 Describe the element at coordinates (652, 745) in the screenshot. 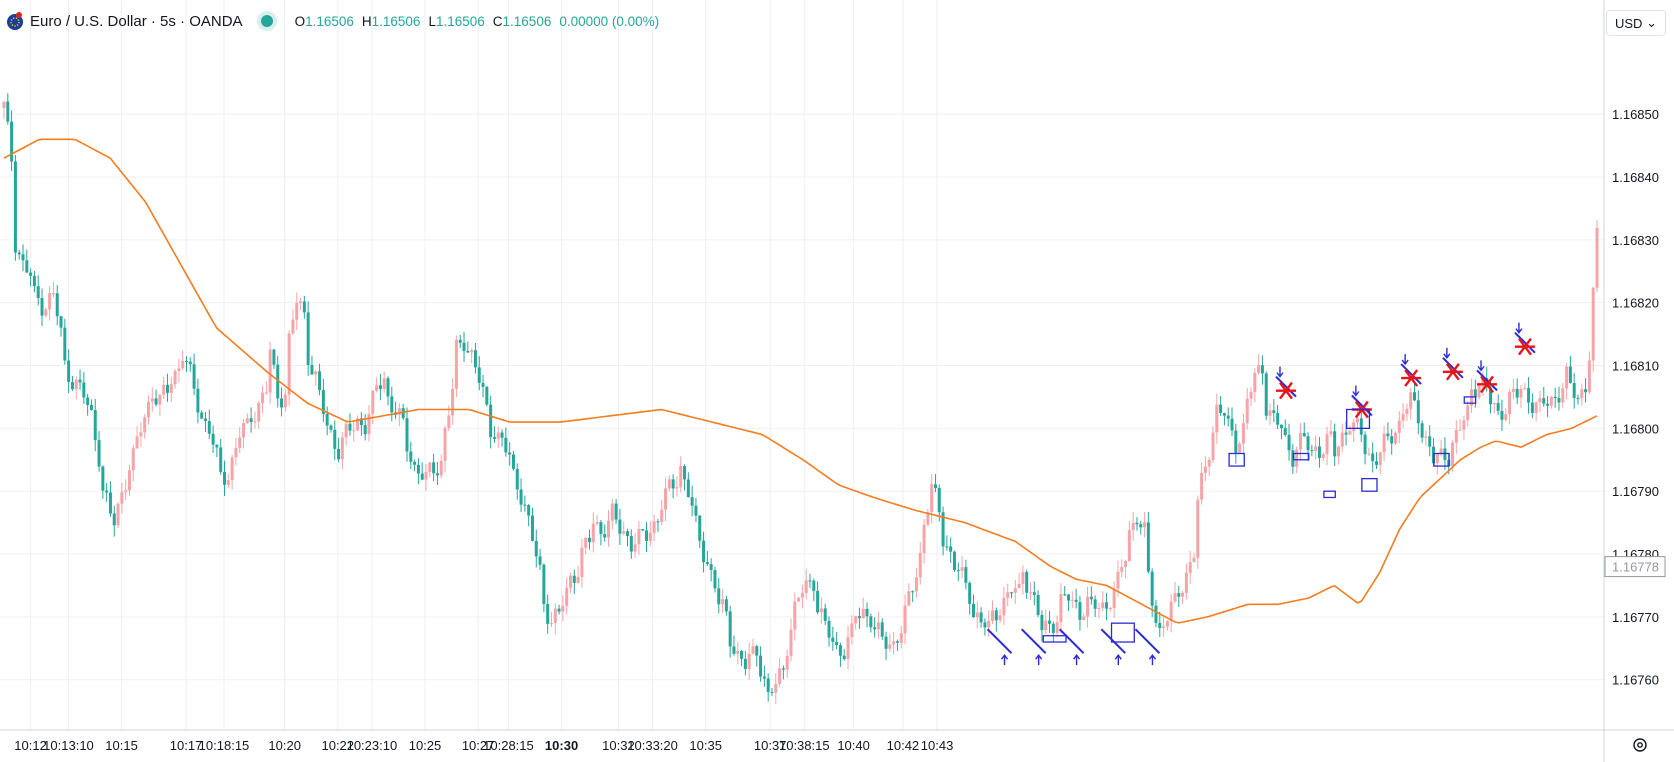

I see `x-tick-label: 10:33:20` at that location.